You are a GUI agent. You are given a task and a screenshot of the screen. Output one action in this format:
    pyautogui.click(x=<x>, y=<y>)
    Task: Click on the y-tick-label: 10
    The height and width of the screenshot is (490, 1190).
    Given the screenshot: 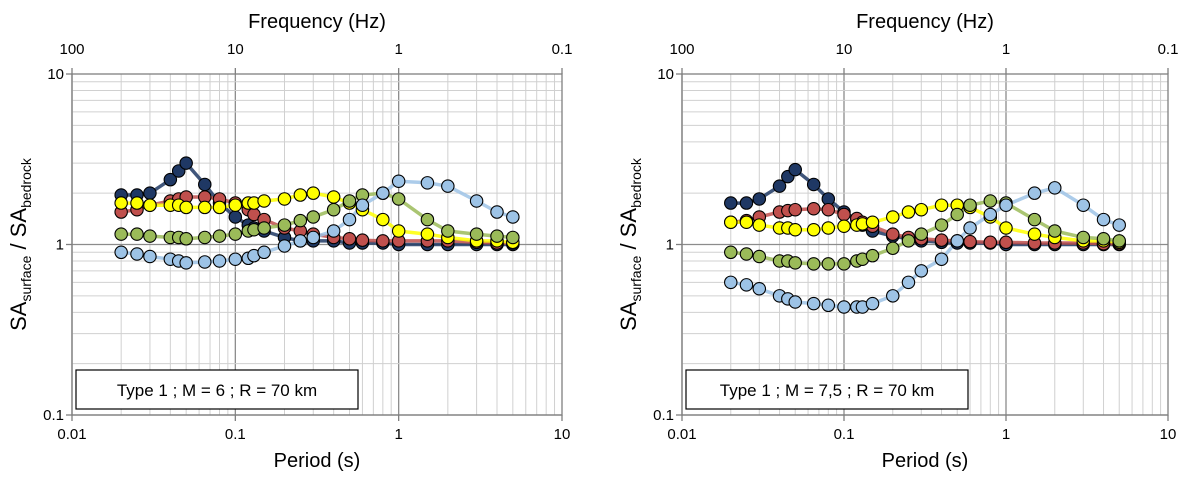 What is the action you would take?
    pyautogui.click(x=55, y=74)
    